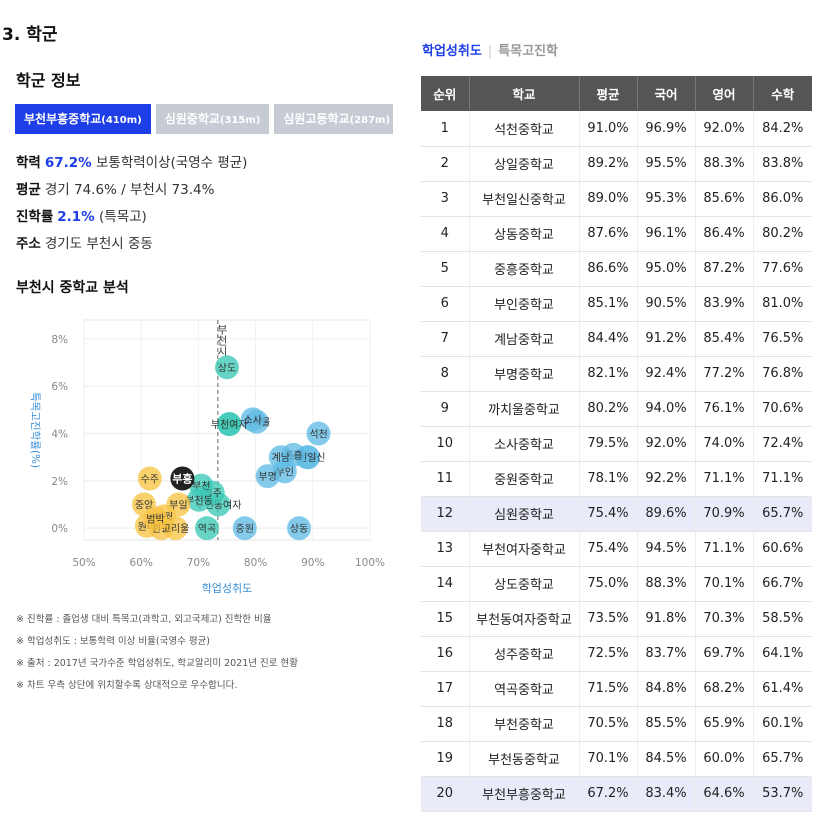  I want to click on table-row: 1 석천중학교 91.0% 96.9% 92.0% 84.2%, so click(616, 129).